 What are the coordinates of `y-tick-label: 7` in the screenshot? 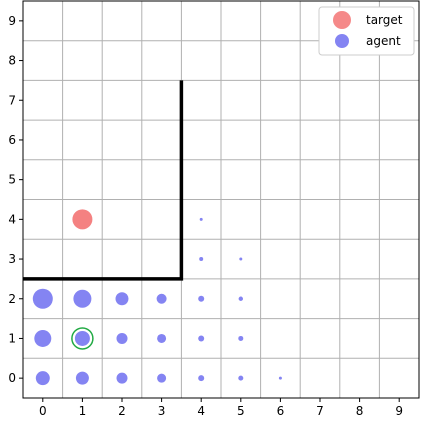 It's located at (12, 100).